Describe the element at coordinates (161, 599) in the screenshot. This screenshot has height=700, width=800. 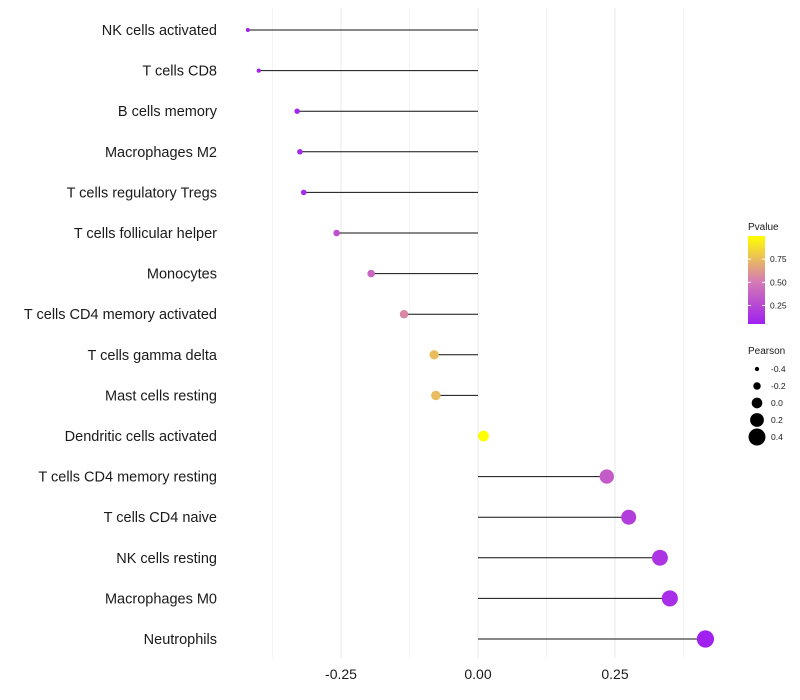
I see `category-label: Macrophages M0` at that location.